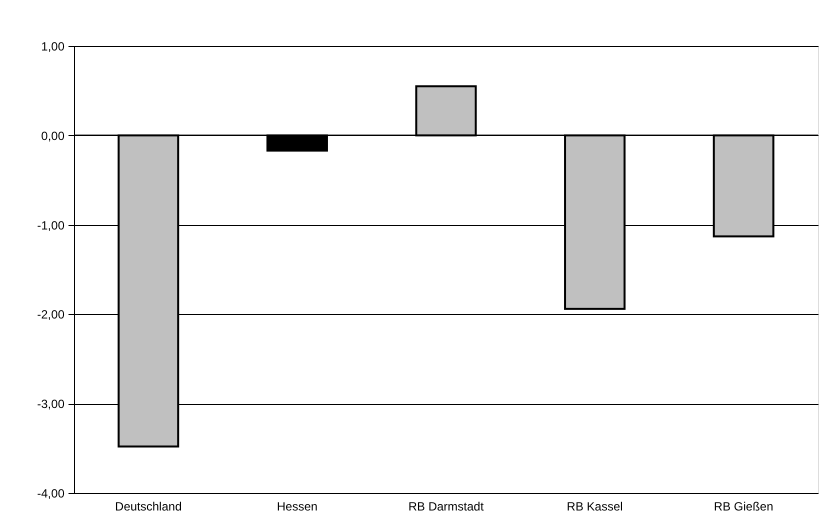 The image size is (826, 527). What do you see at coordinates (297, 507) in the screenshot?
I see `x-tick-label: Hessen` at bounding box center [297, 507].